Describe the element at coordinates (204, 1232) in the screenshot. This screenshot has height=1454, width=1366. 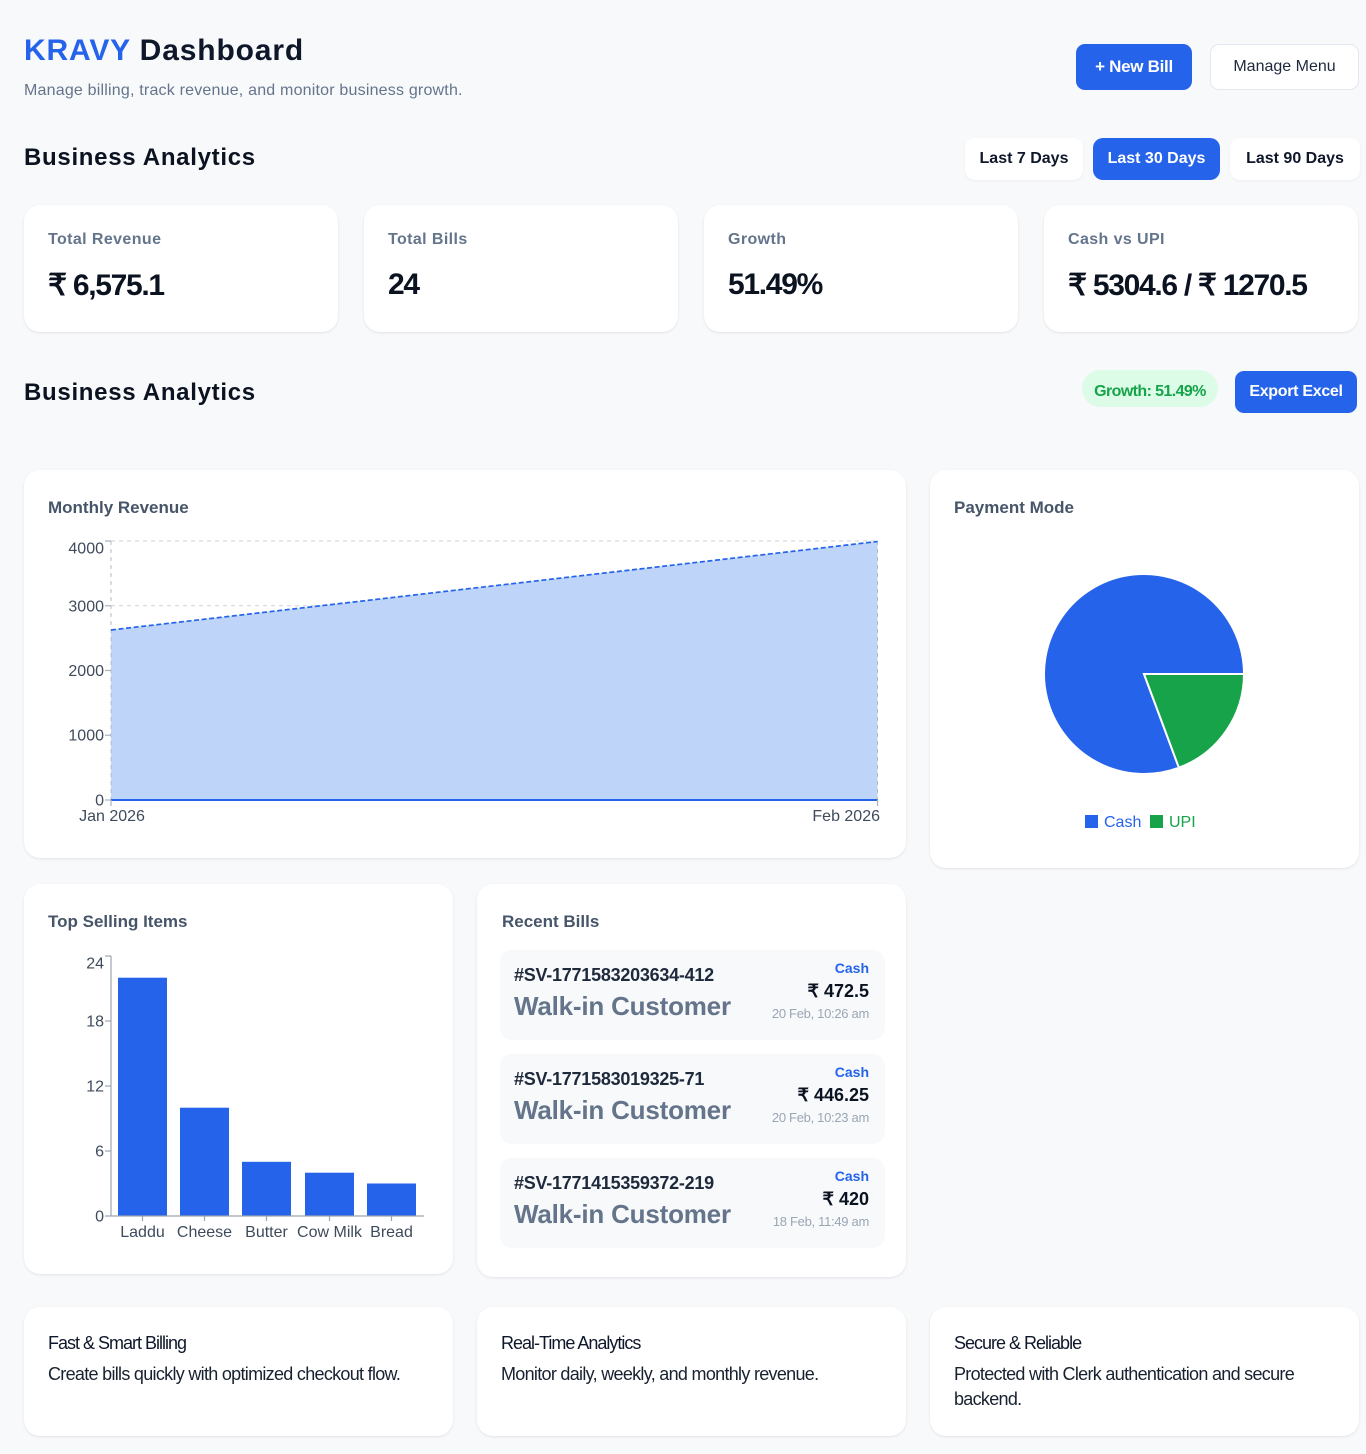
I see `svg-text: Cheese` at that location.